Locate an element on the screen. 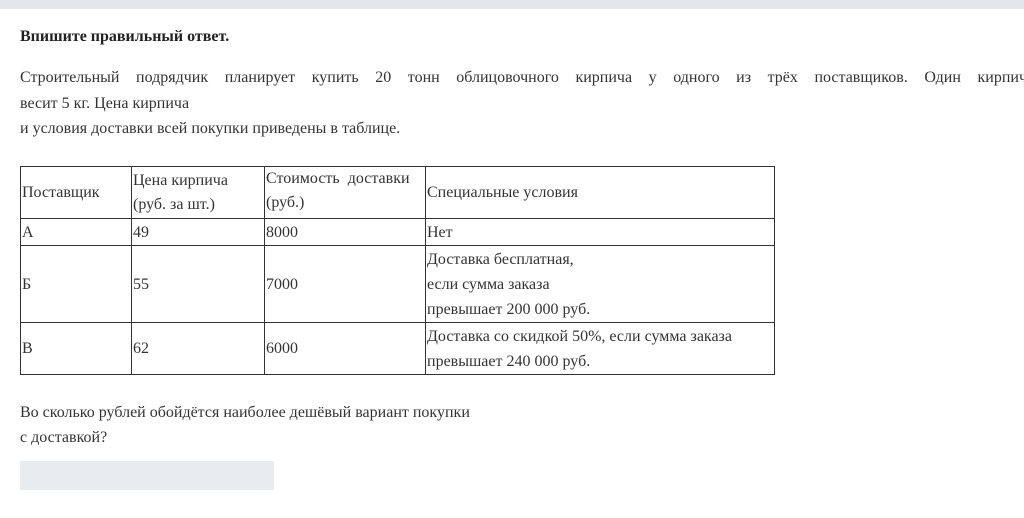 Image resolution: width=1024 pixels, height=518 pixels. cell-price: 55 is located at coordinates (198, 284).